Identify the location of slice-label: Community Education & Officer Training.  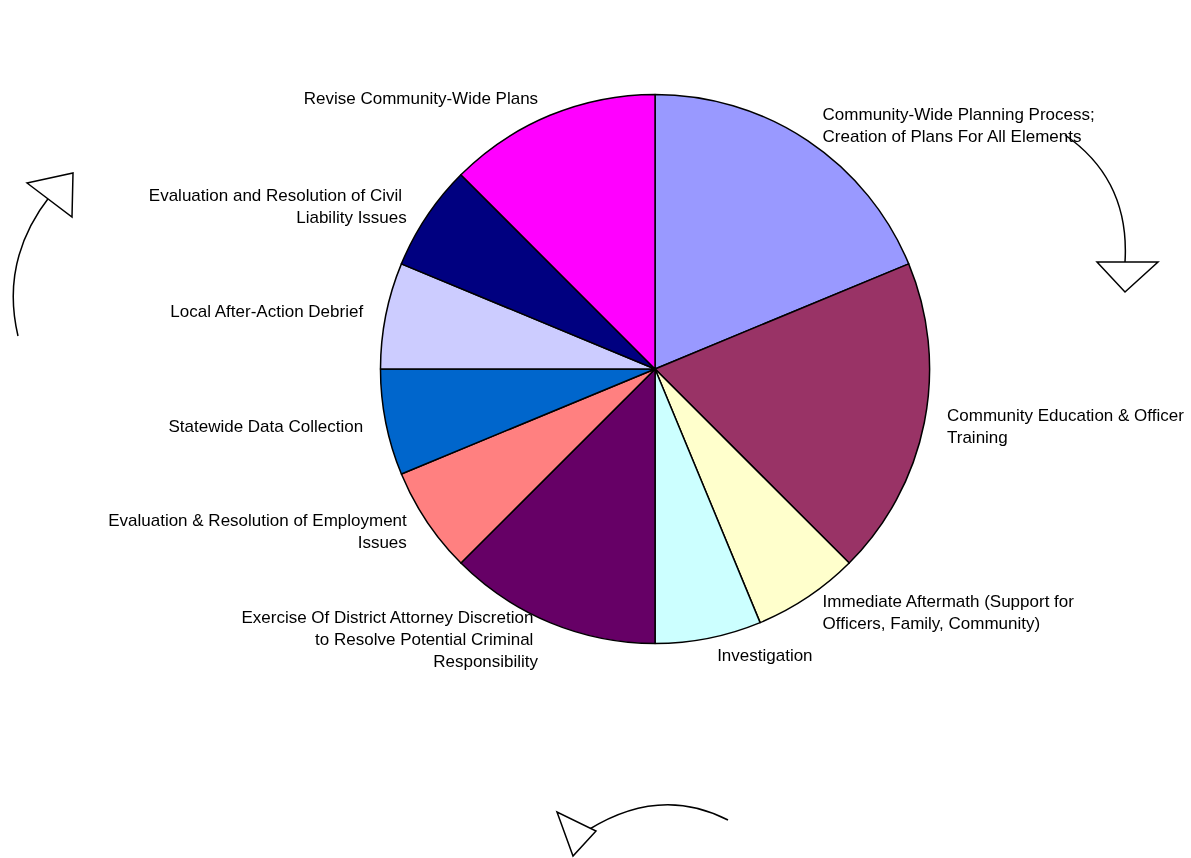
(1067, 426).